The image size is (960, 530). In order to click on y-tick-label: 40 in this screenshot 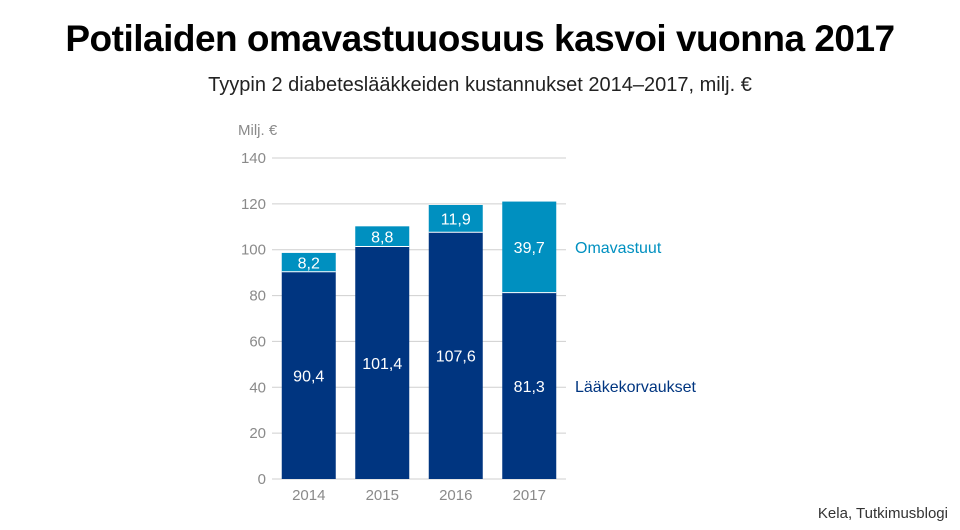, I will do `click(257, 387)`.